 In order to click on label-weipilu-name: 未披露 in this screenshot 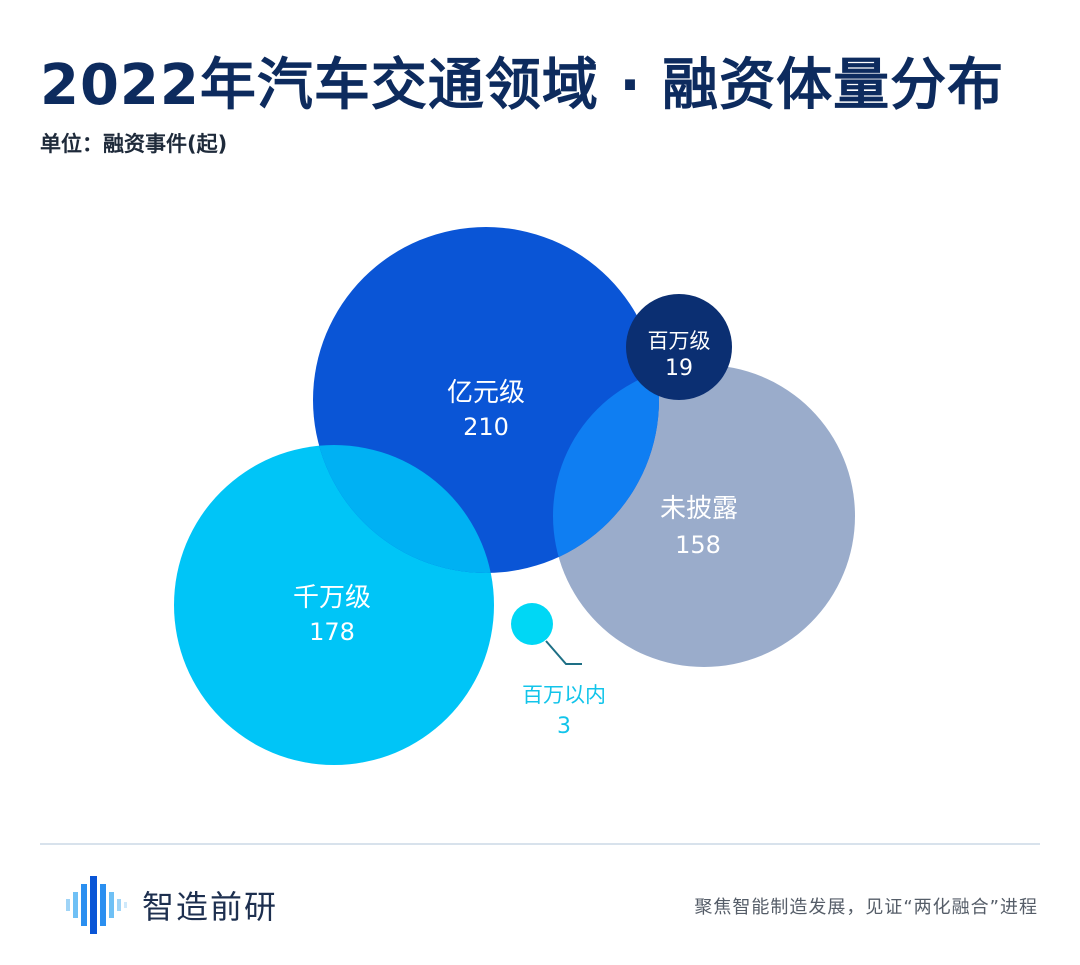, I will do `click(699, 509)`.